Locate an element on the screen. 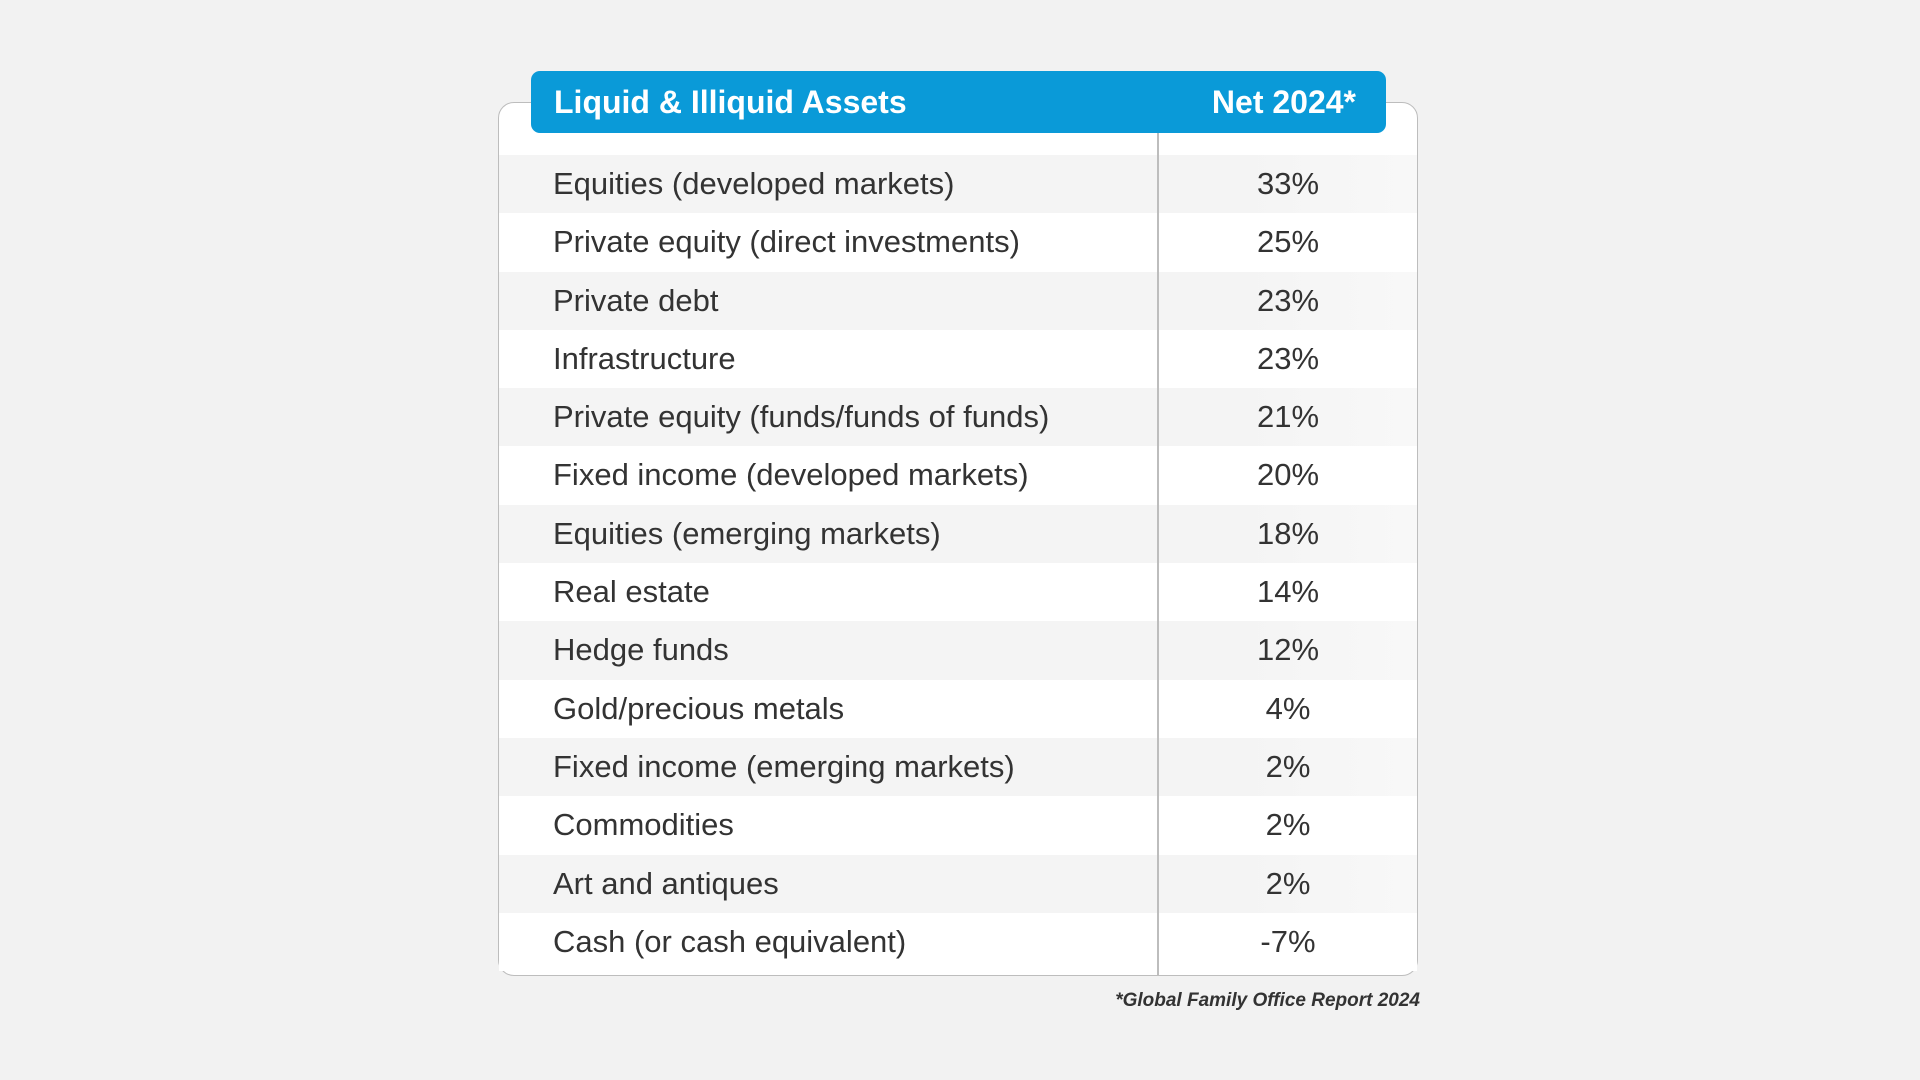  table-row: Private debt 23% is located at coordinates (958, 300).